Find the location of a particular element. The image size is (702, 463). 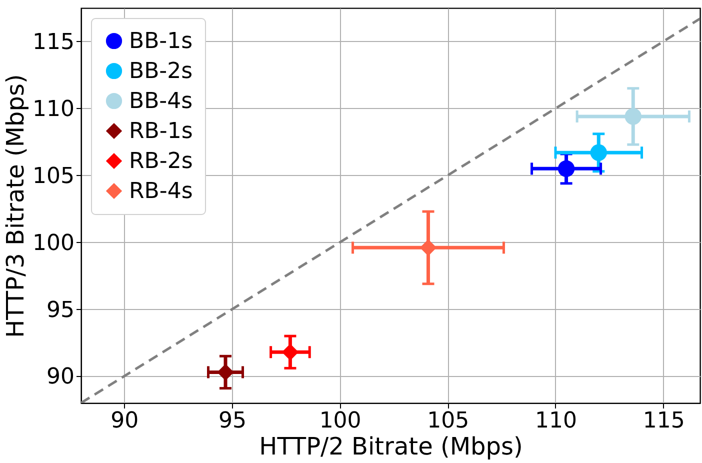

y-axis-title: HTTP/3 Bitrate (Mbps) is located at coordinates (16, 206).